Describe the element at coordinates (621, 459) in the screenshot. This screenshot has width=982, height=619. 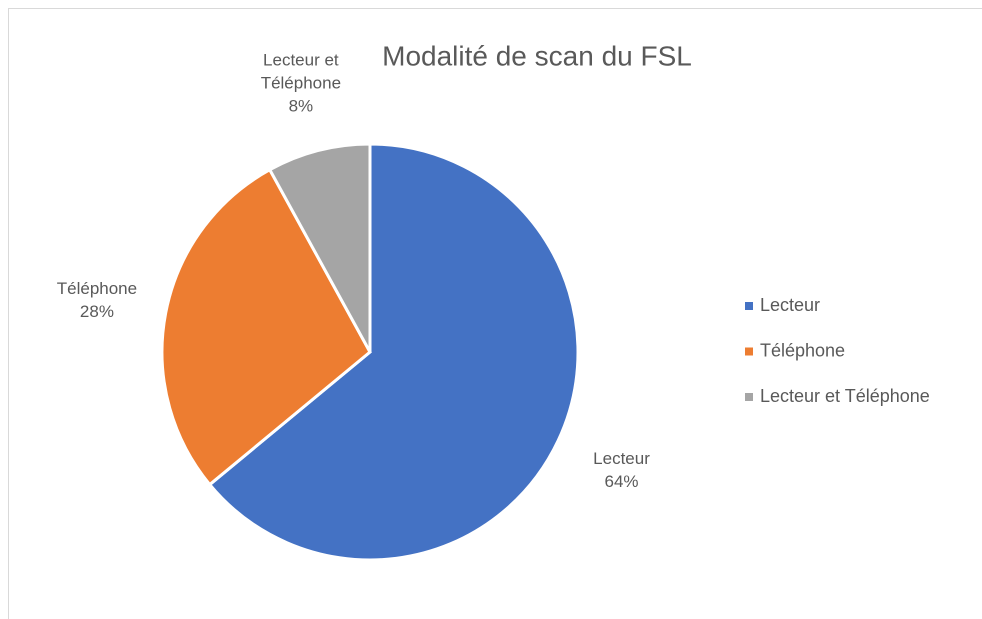
I see `data-label-category: Lecteur` at that location.